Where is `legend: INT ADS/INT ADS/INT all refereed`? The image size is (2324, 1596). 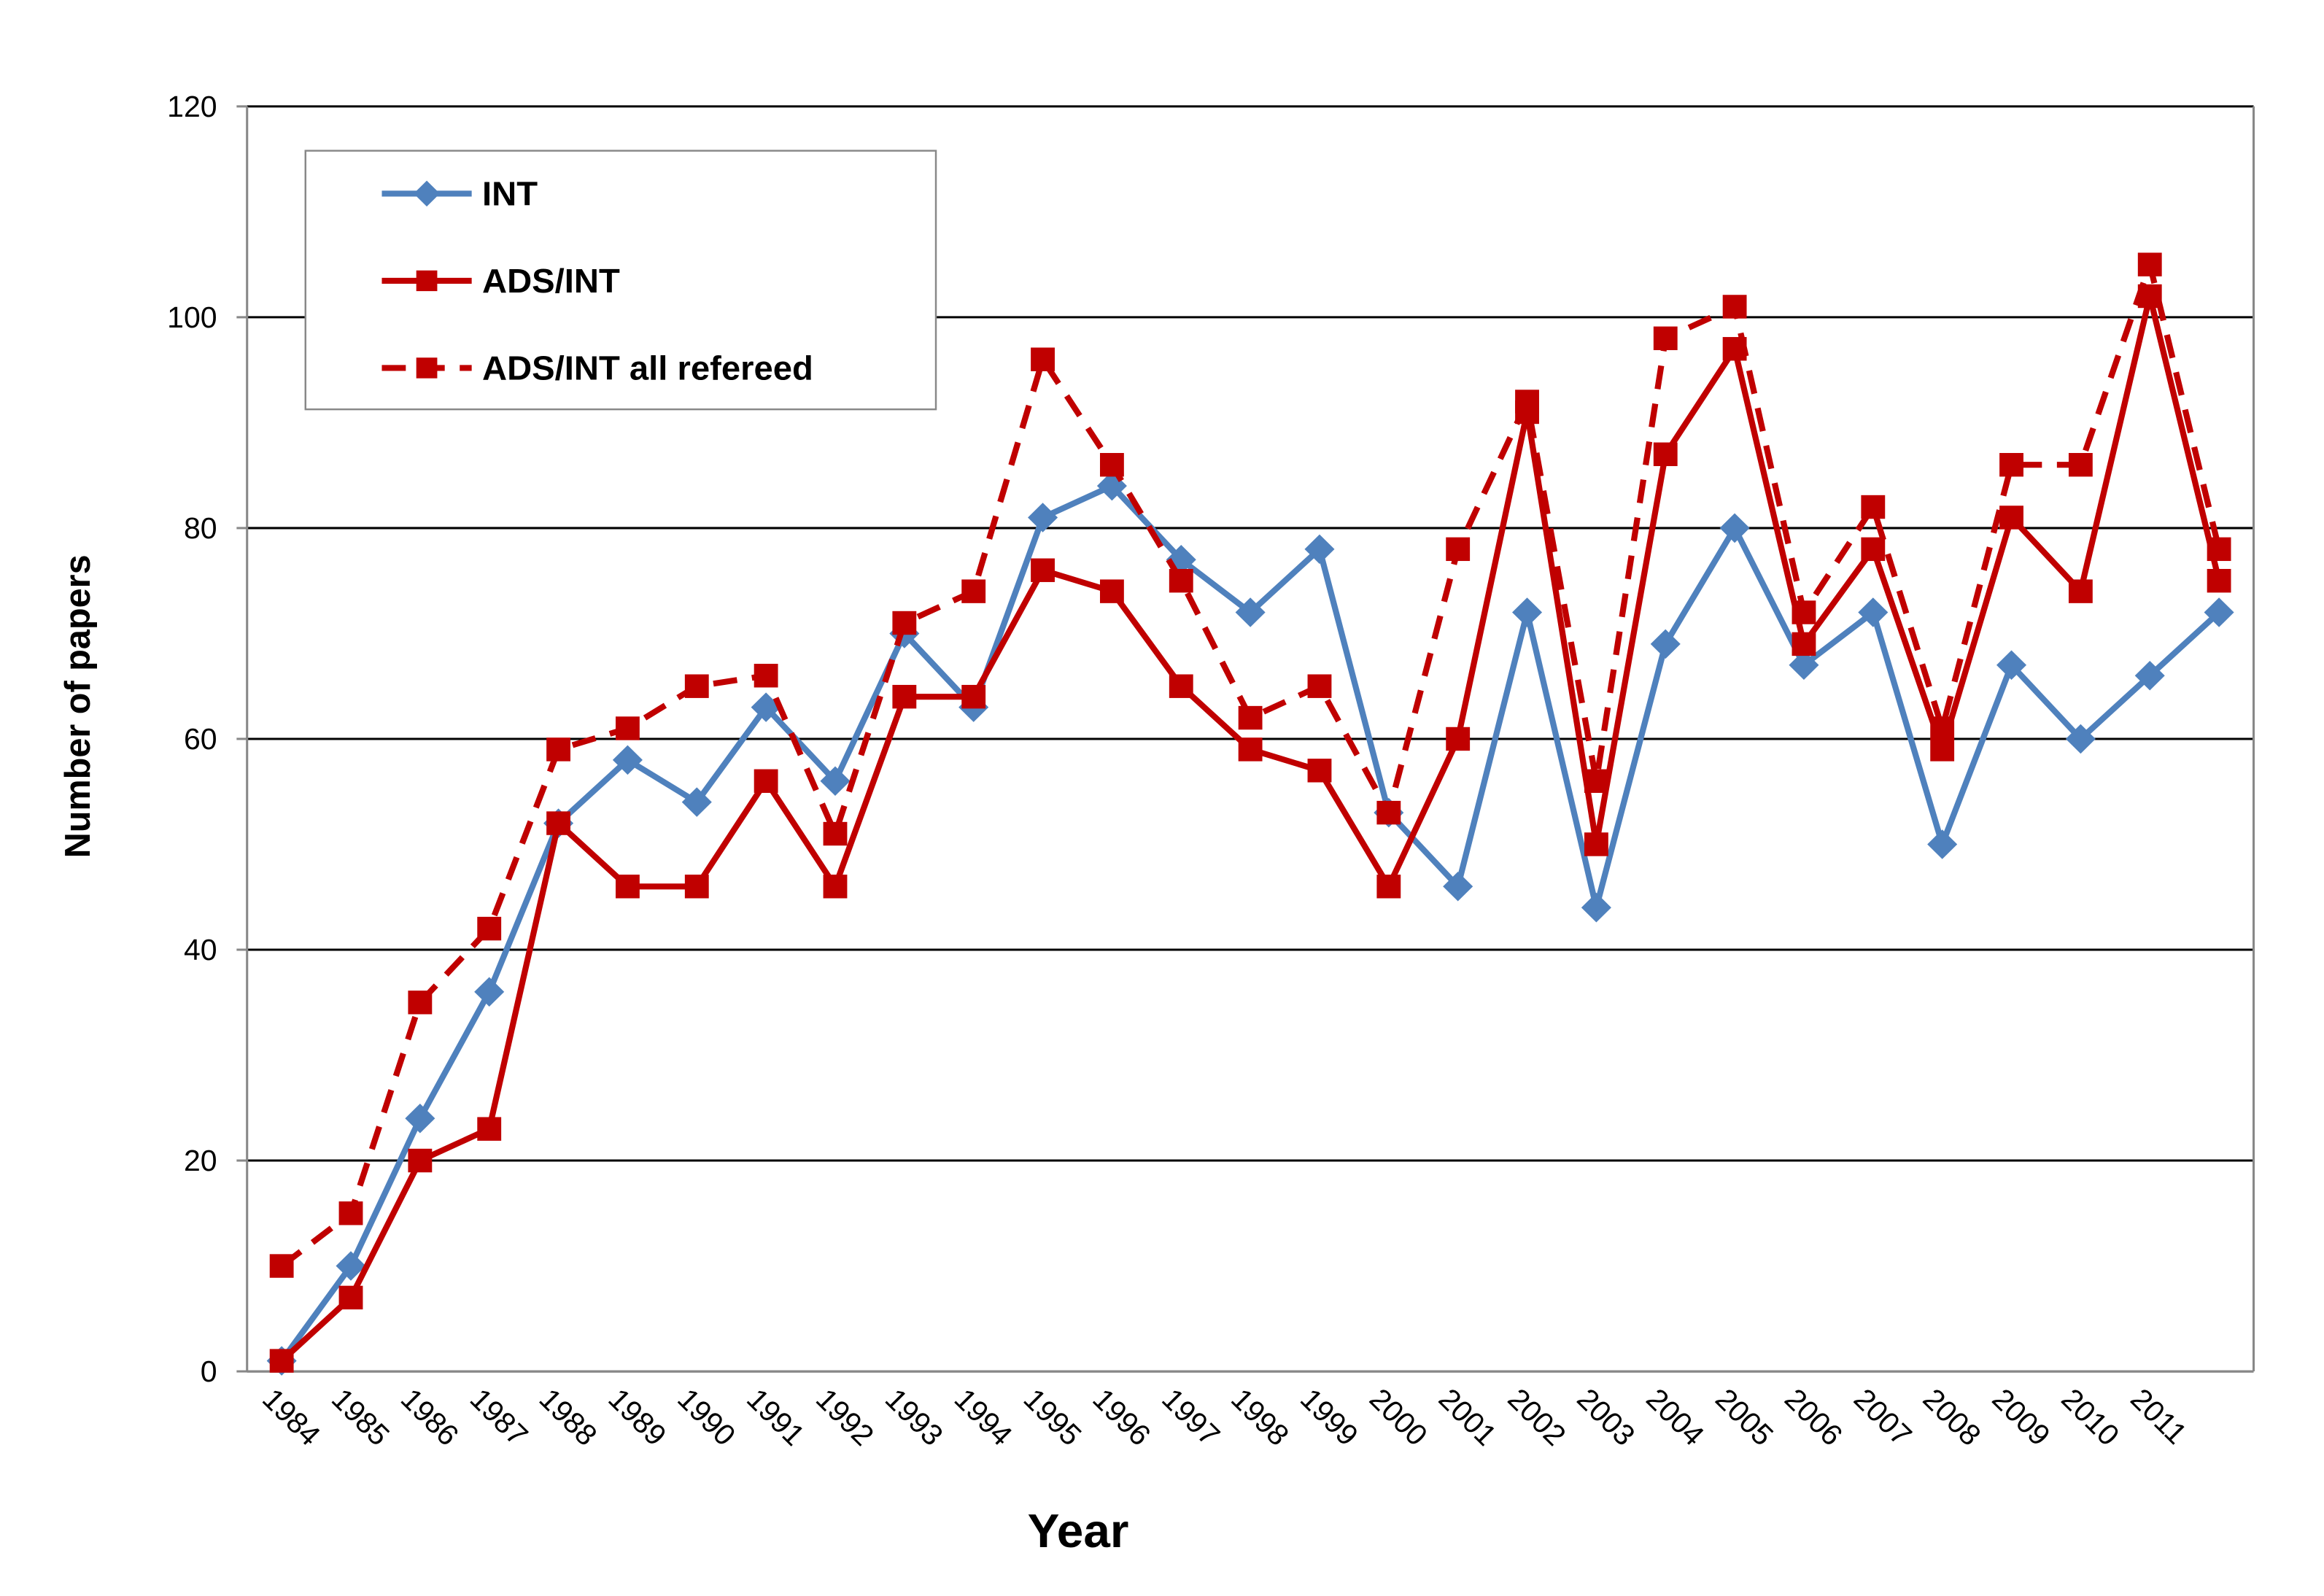 legend: INT ADS/INT ADS/INT all refereed is located at coordinates (620, 280).